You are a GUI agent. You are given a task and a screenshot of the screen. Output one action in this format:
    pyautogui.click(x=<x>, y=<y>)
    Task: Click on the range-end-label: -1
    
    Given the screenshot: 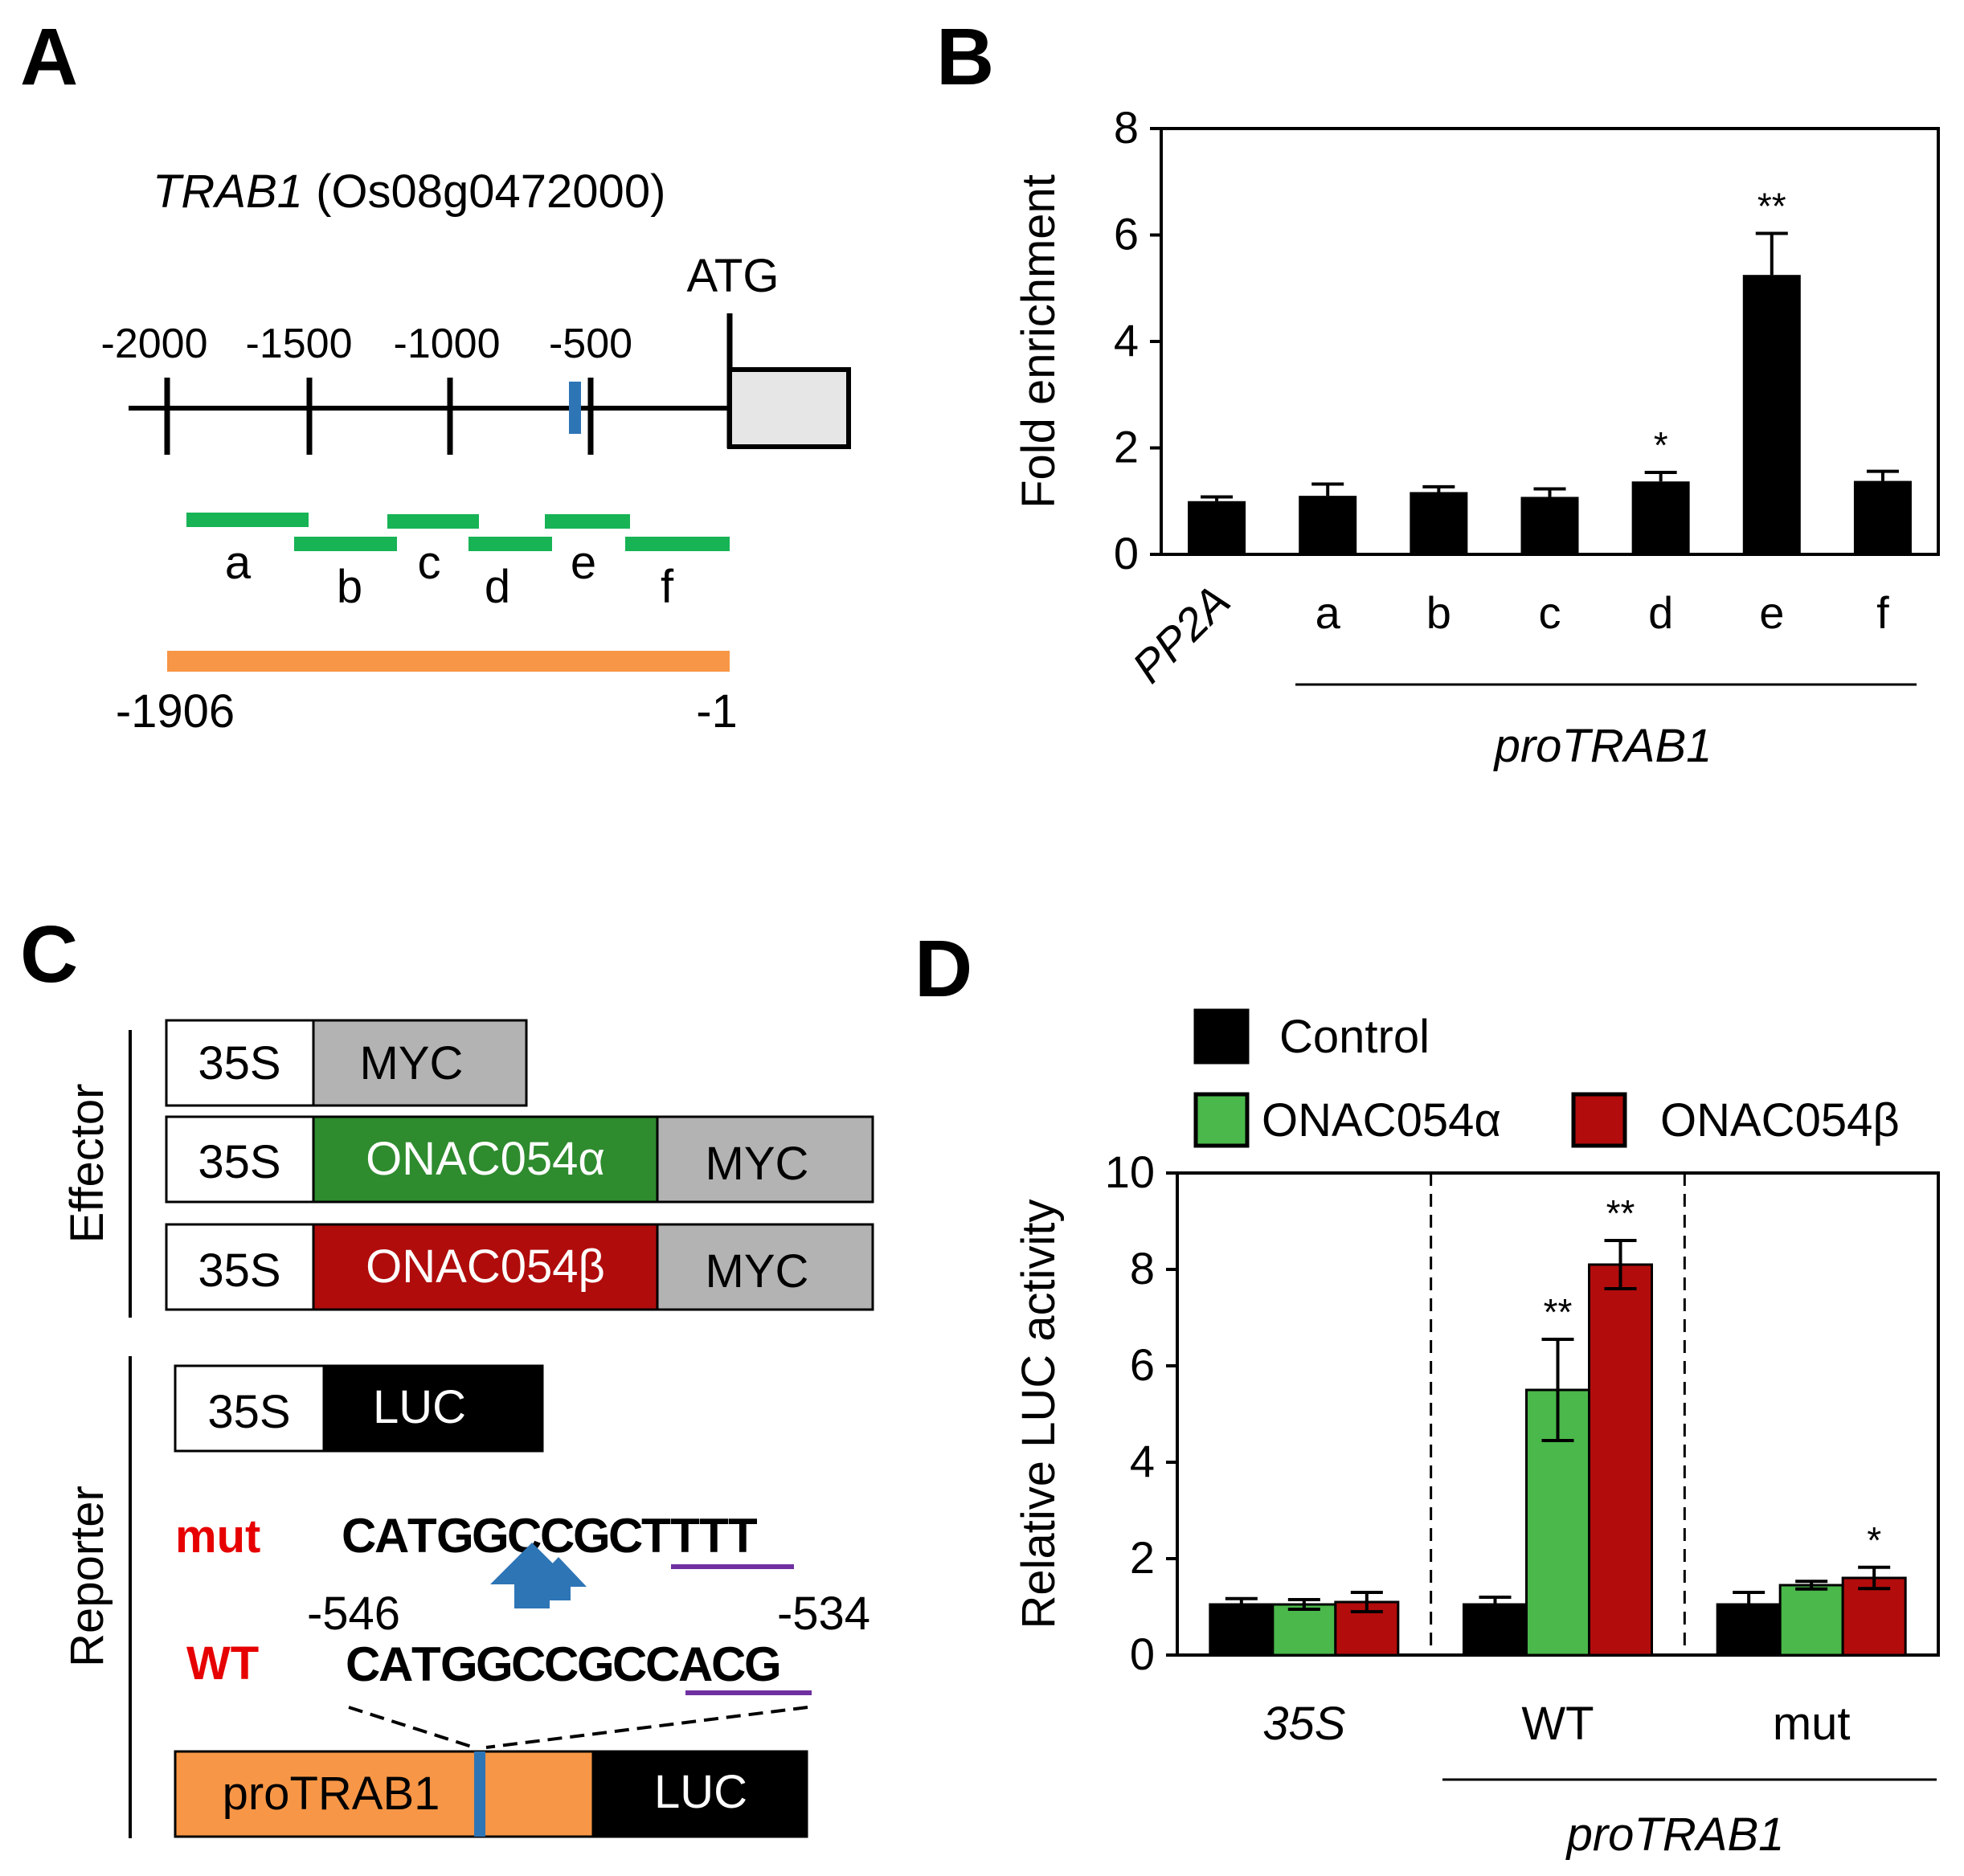 What is the action you would take?
    pyautogui.click(x=717, y=711)
    